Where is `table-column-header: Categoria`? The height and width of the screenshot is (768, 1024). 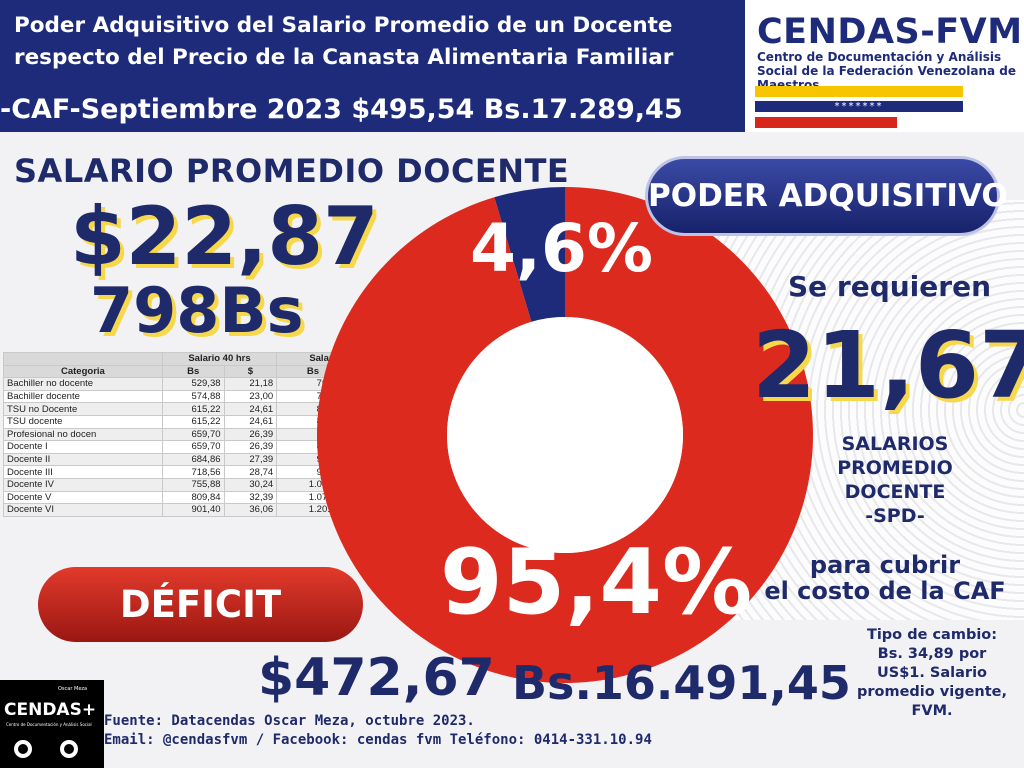
table-column-header: Categoria is located at coordinates (83, 371).